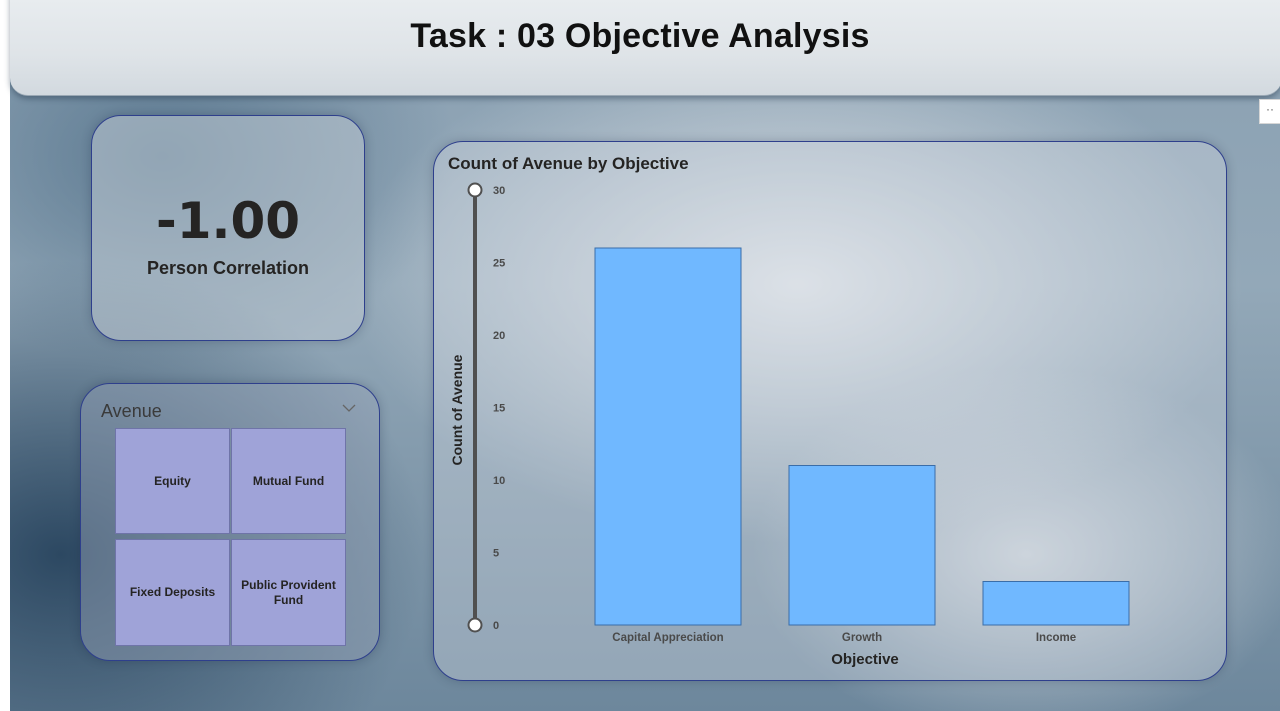 The height and width of the screenshot is (711, 1280). Describe the element at coordinates (131, 411) in the screenshot. I see `slicer-title: Avenue` at that location.